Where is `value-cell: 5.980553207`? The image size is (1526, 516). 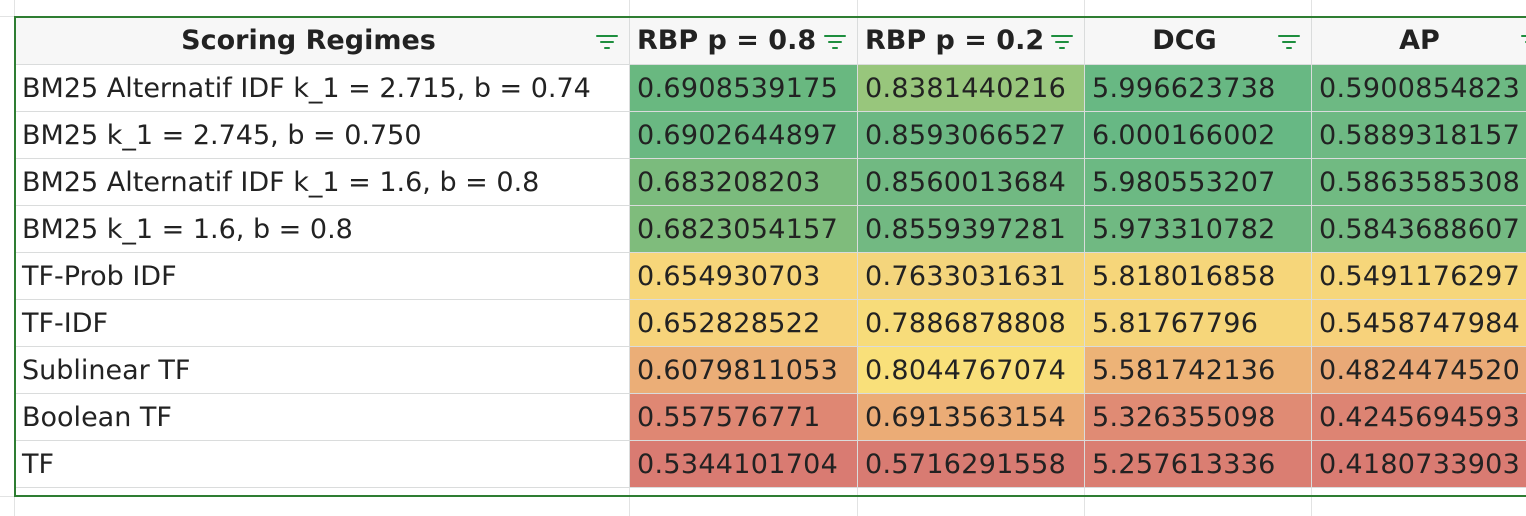
value-cell: 5.980553207 is located at coordinates (1198, 182).